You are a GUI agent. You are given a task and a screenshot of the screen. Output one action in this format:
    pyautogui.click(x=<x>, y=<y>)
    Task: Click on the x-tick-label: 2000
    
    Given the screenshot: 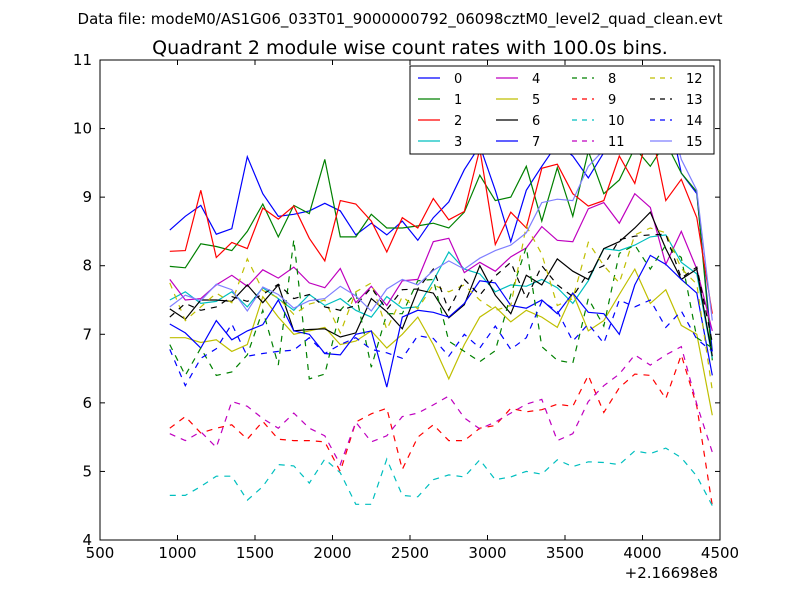 What is the action you would take?
    pyautogui.click(x=332, y=553)
    